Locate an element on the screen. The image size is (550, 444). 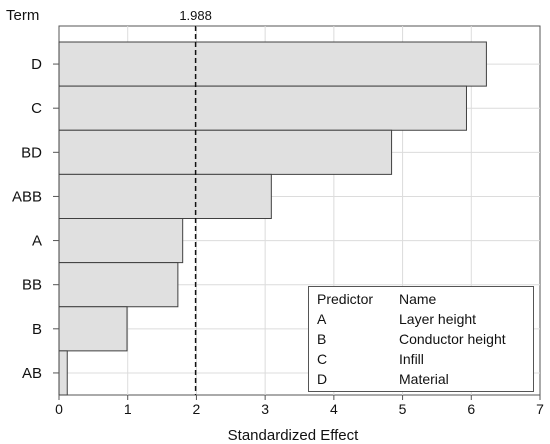
legend-code: D is located at coordinates (322, 379).